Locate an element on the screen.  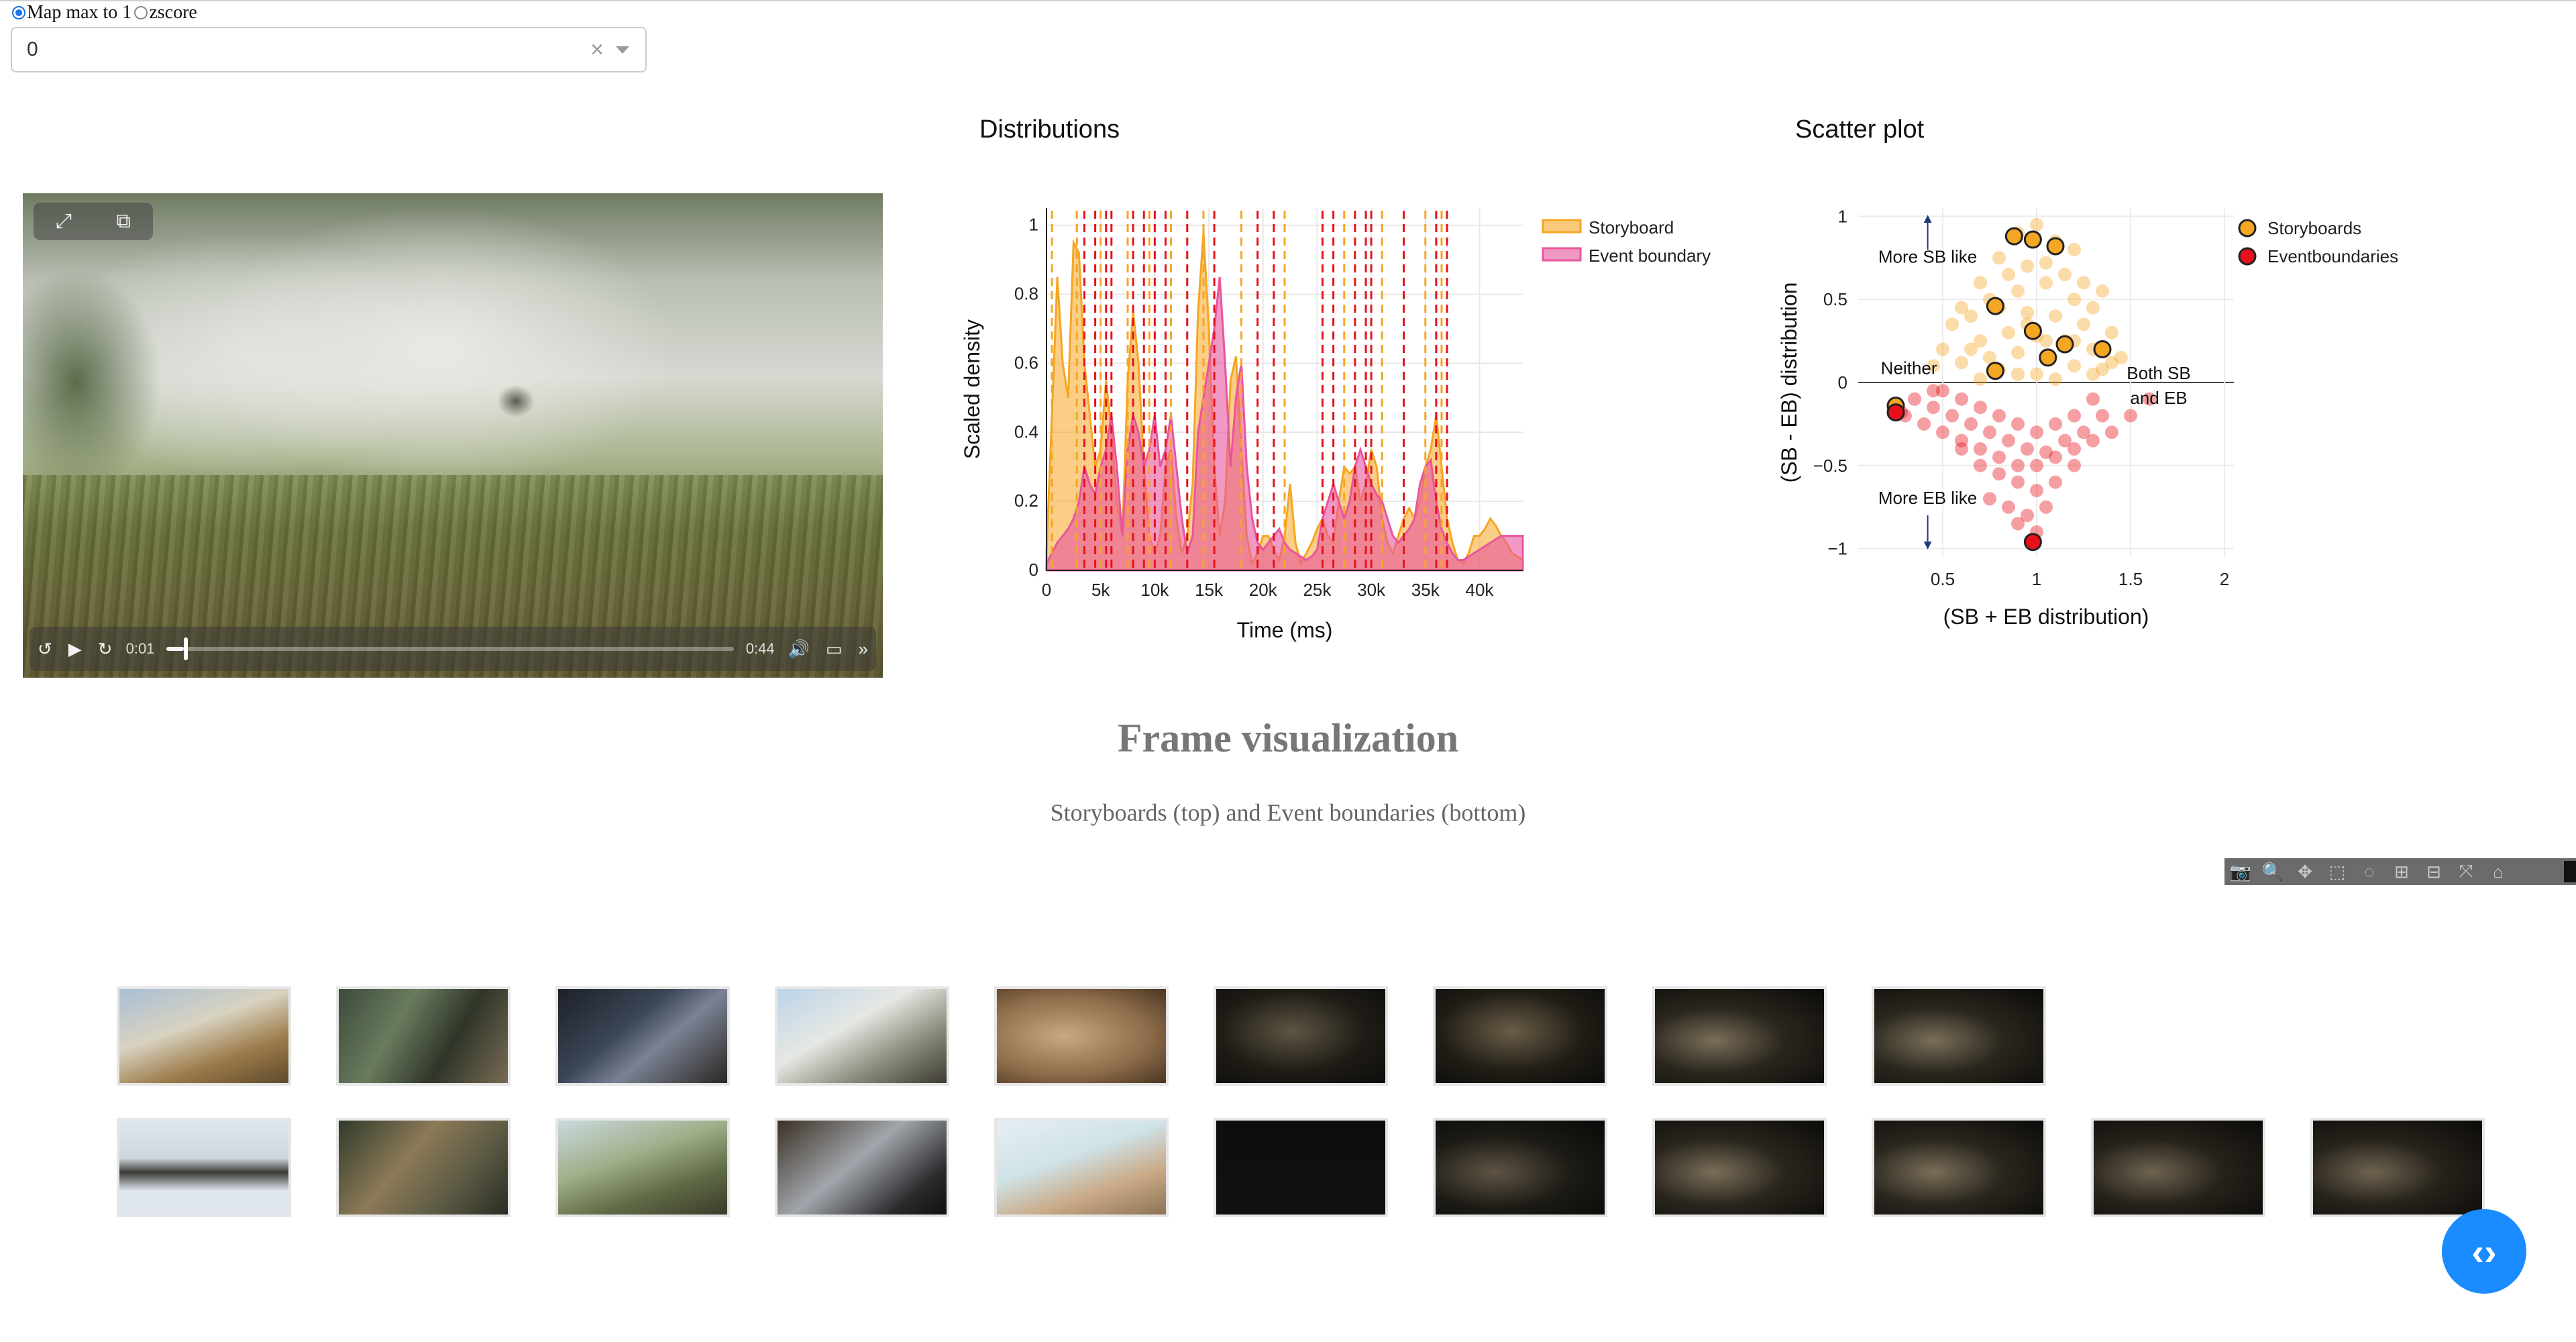
zoom-out-icon: ⊟ is located at coordinates (2433, 872).